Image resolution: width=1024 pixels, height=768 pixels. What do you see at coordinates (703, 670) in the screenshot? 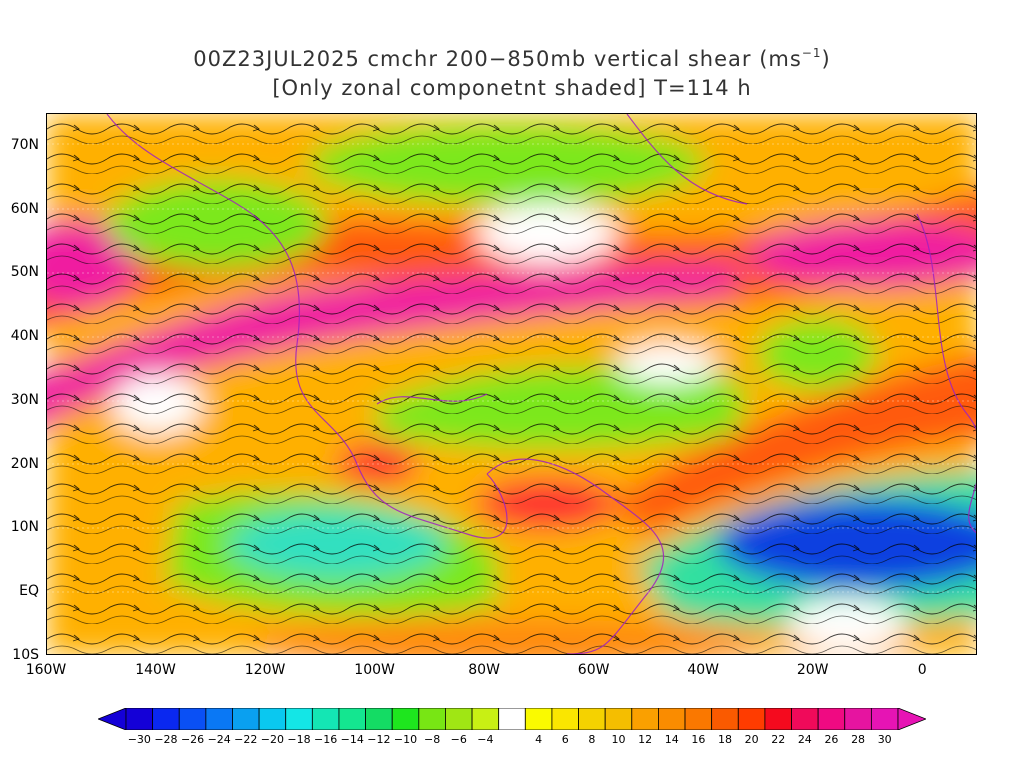
I see `lon-label: 40W` at bounding box center [703, 670].